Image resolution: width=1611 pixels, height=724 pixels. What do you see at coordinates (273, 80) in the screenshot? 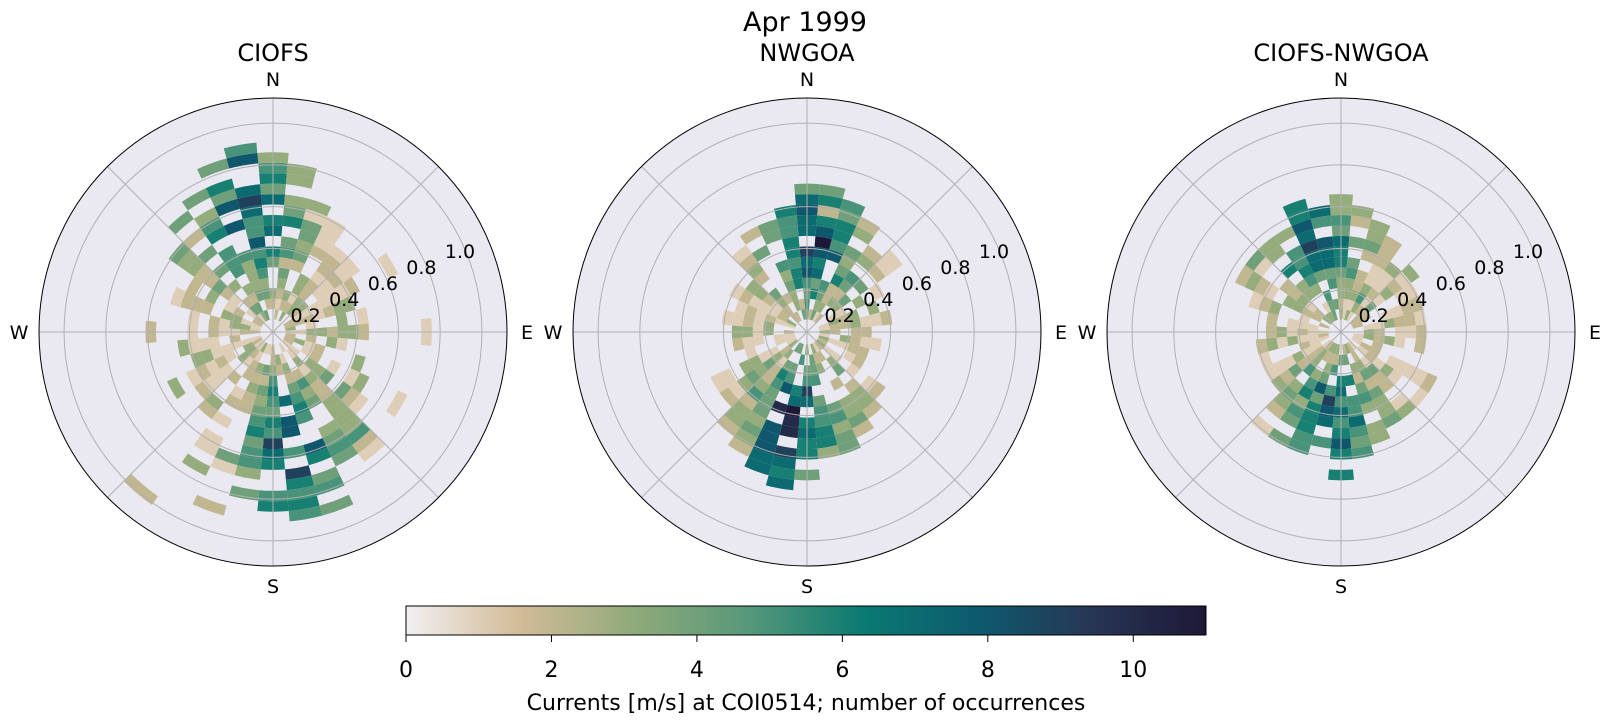
I see `compass-label-n: N` at bounding box center [273, 80].